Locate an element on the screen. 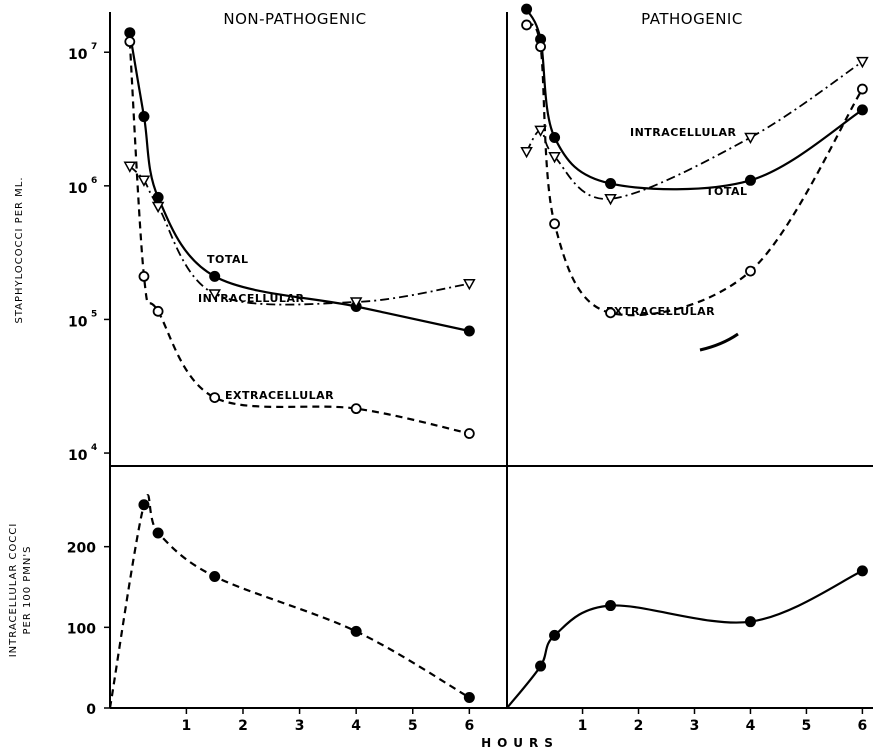 The image size is (873, 750). xtick-label-p2-0: 1 is located at coordinates (187, 726).